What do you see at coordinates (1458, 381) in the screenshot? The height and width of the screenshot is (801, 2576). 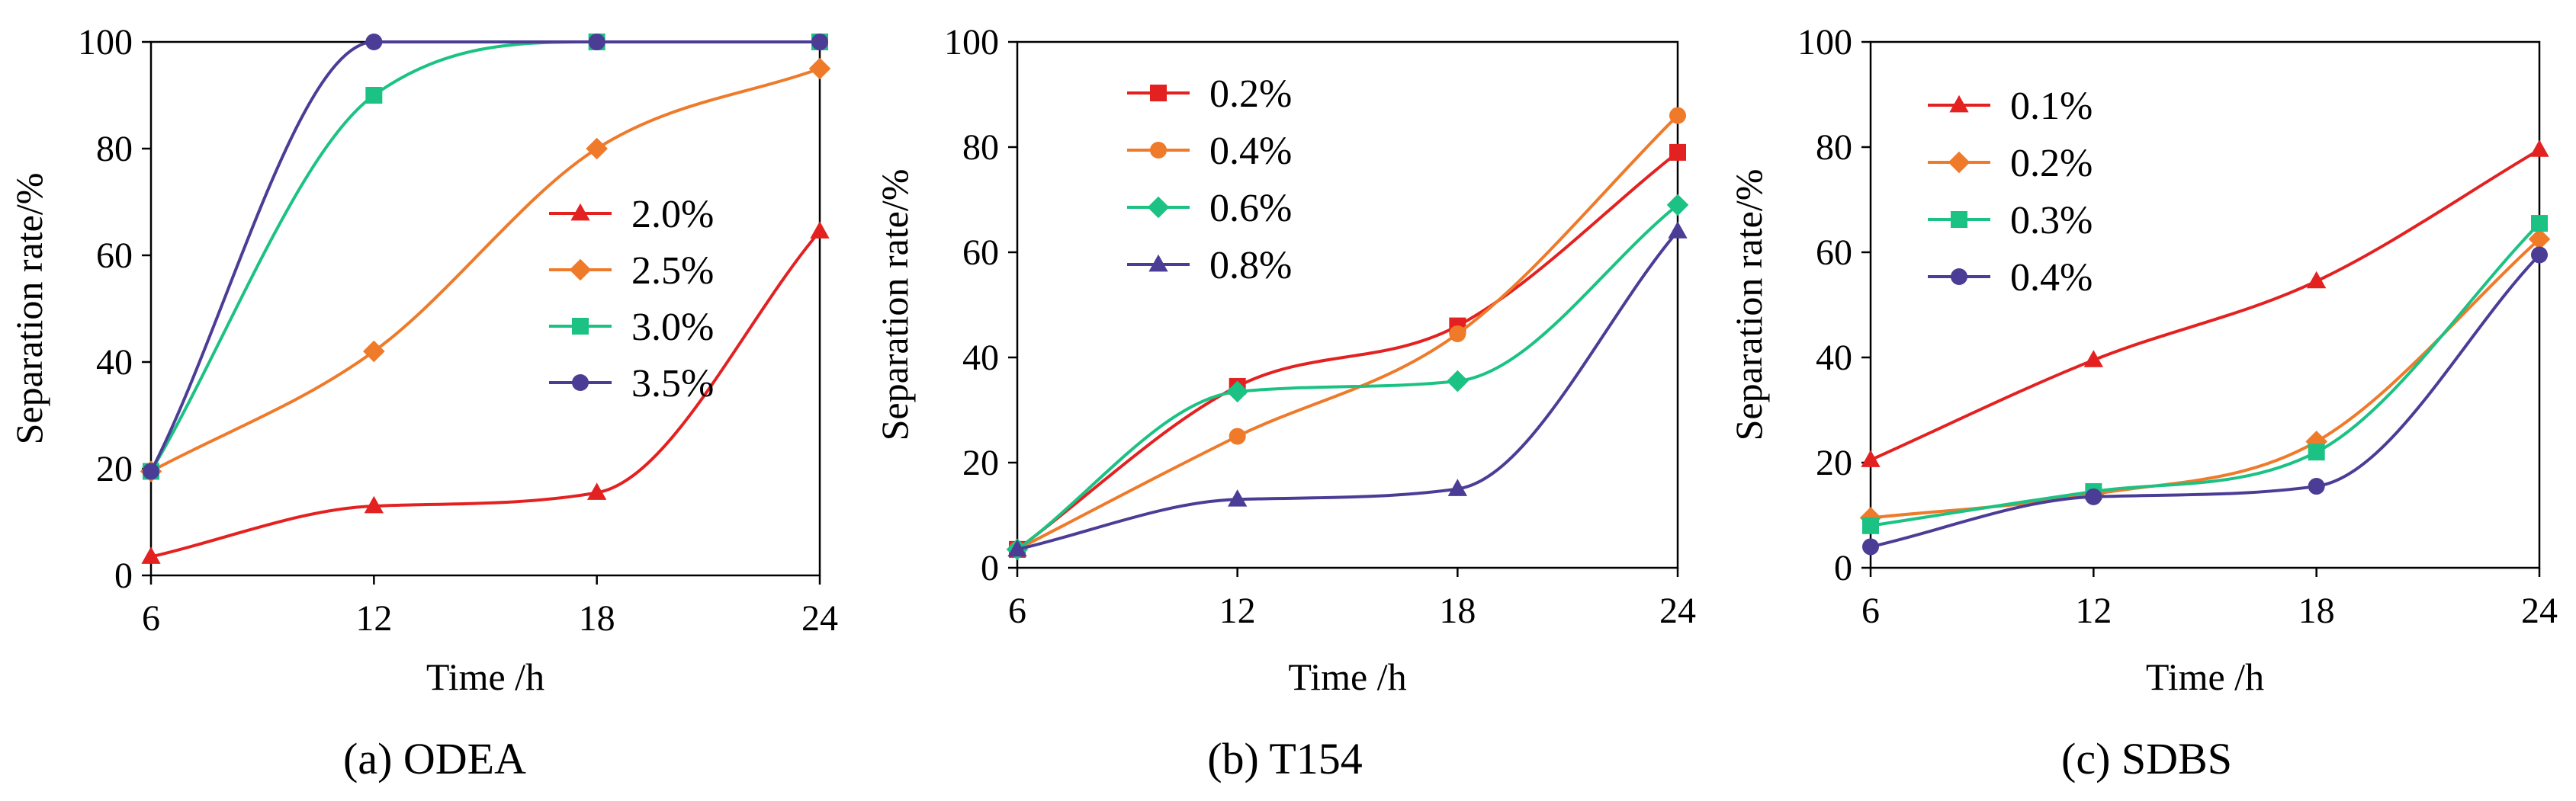 I see `data-point-0.6%-18h` at bounding box center [1458, 381].